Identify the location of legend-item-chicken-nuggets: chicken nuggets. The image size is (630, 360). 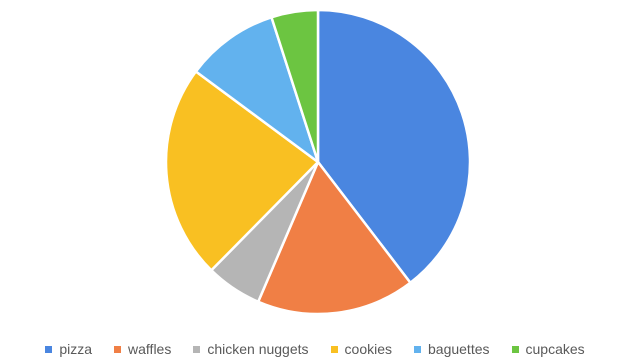
(251, 349).